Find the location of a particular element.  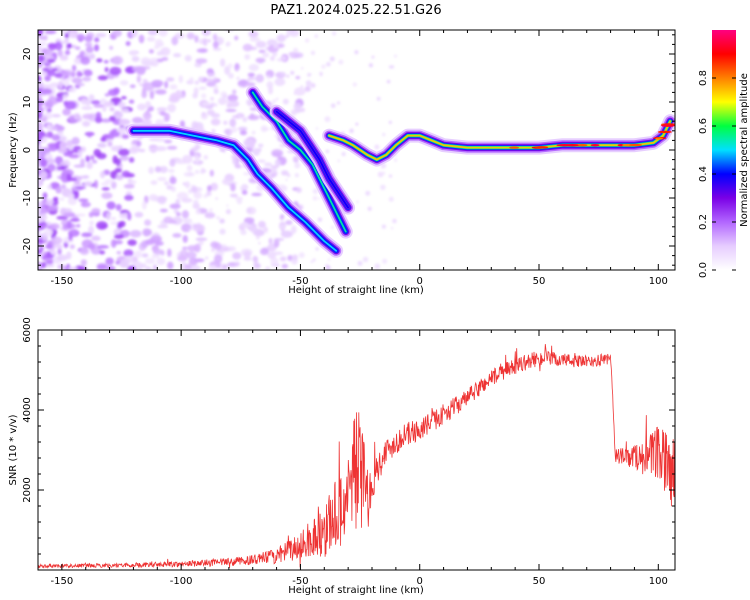

y-tick-label: 0 is located at coordinates (27, 150).